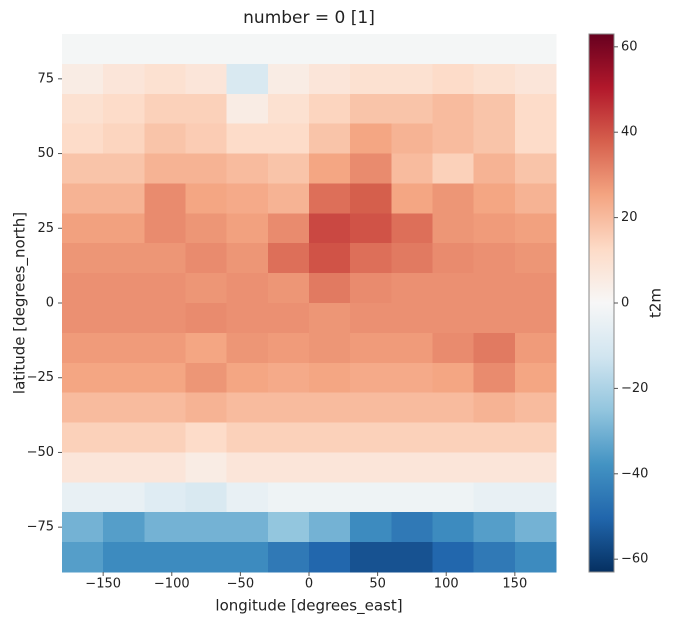  I want to click on colorbar-tick-label: −20, so click(634, 388).